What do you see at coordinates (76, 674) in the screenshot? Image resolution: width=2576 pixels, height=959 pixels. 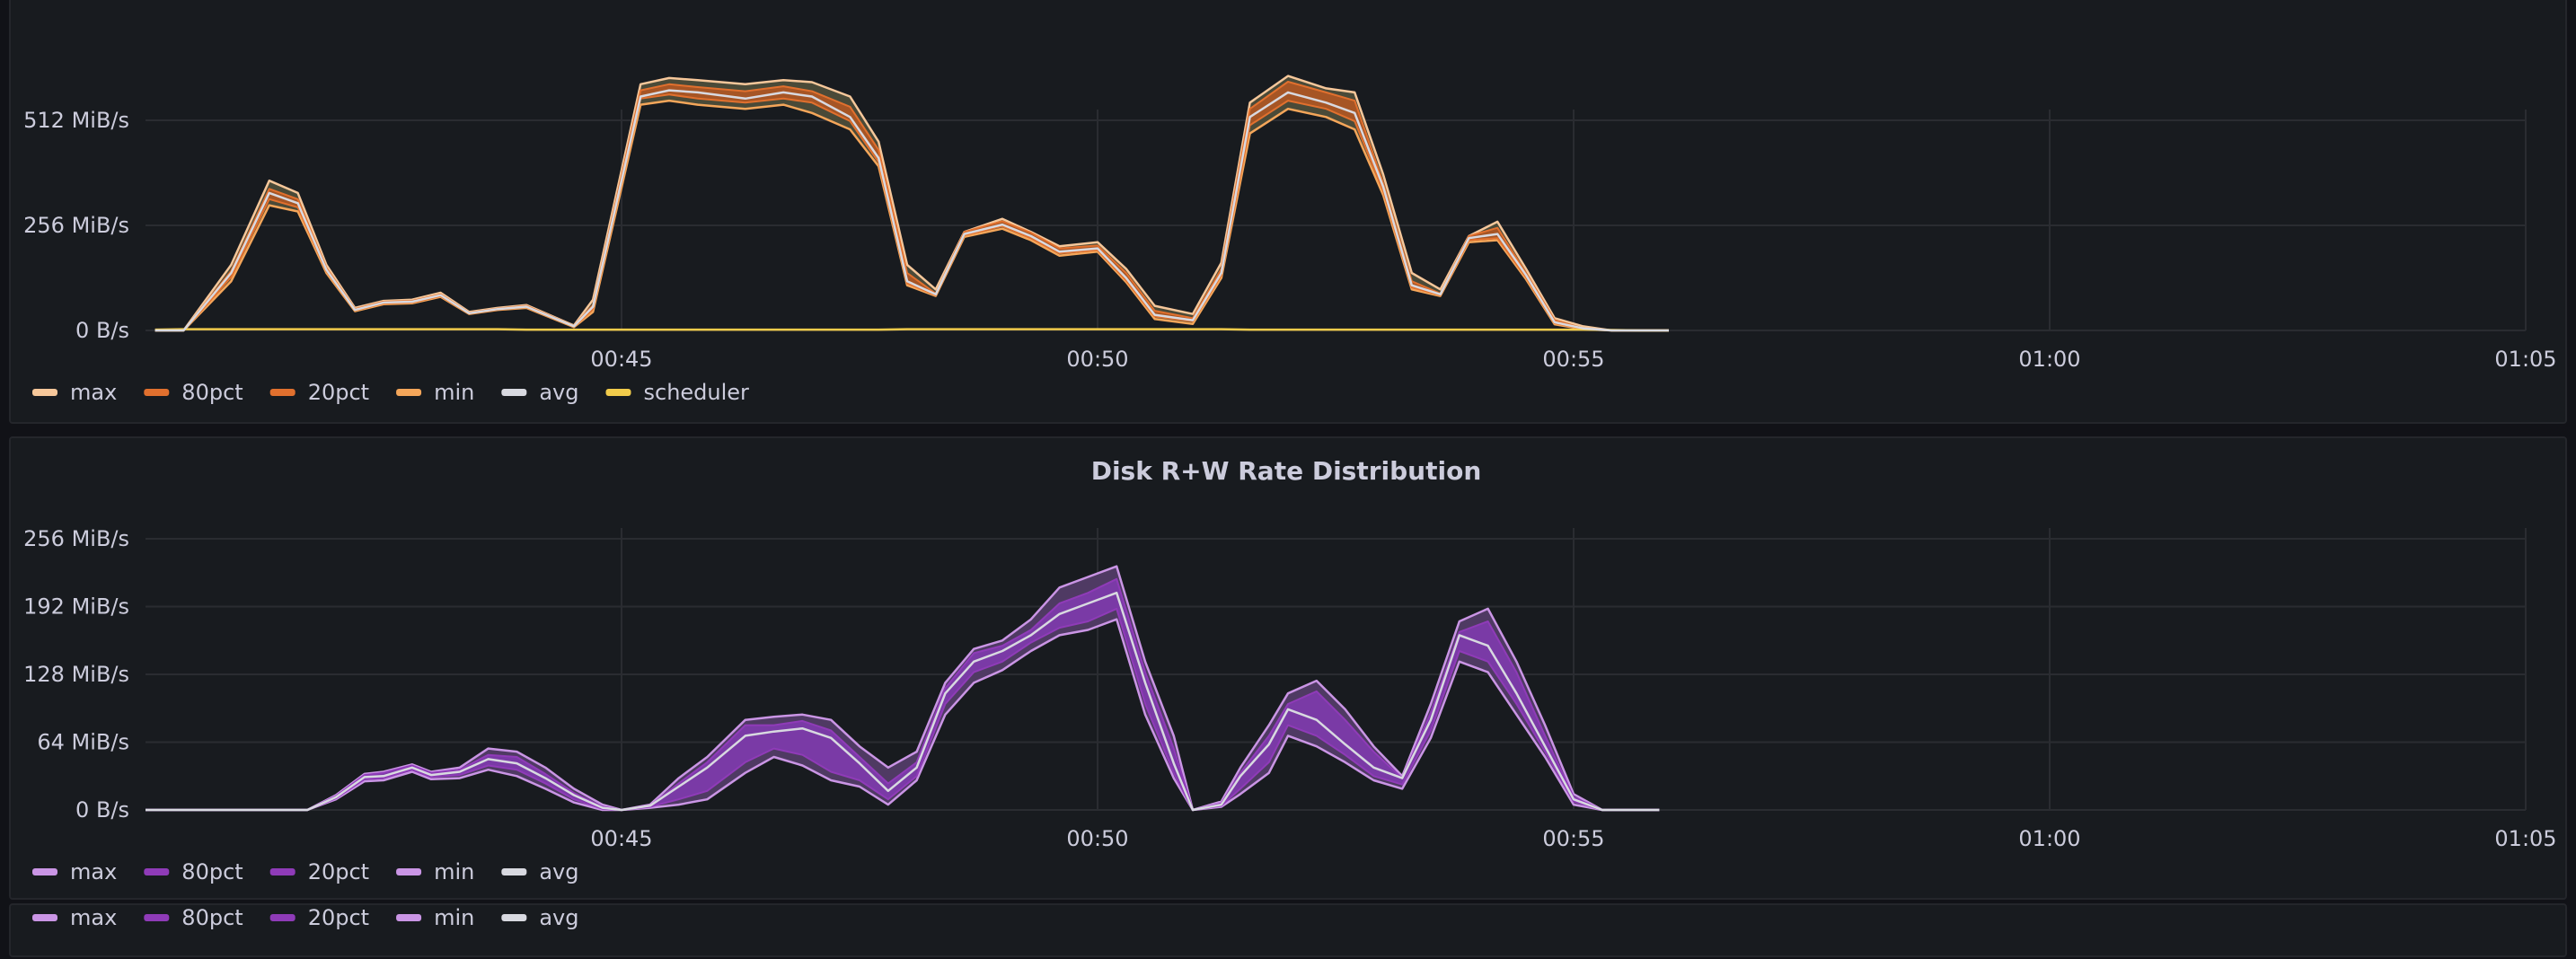 I see `y-tick-label: 128 MiB/s` at bounding box center [76, 674].